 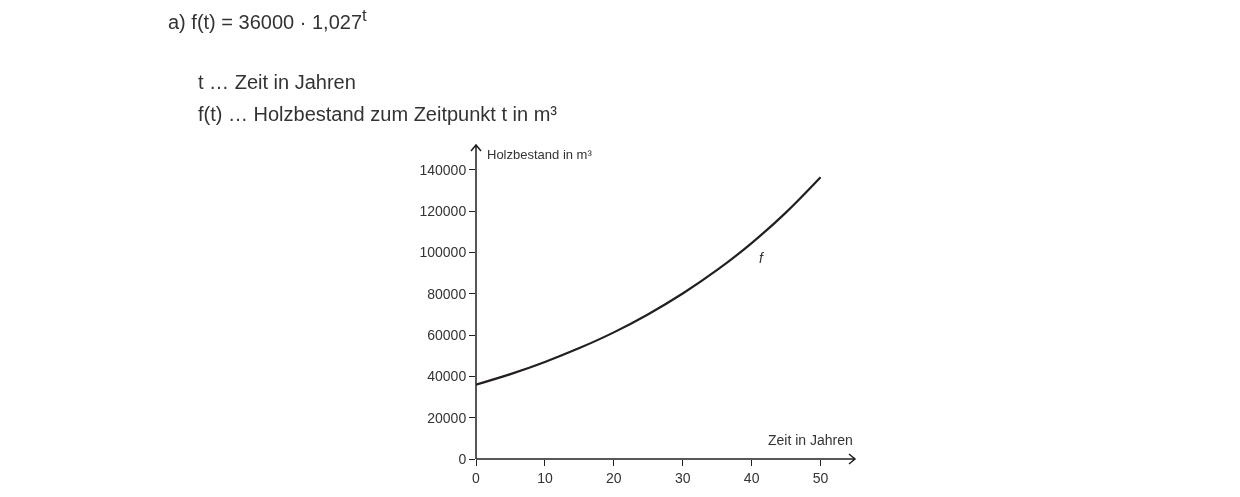 I want to click on text: a) f(t) = 36000 · 1,027$^{t}$, so click(x=267, y=20).